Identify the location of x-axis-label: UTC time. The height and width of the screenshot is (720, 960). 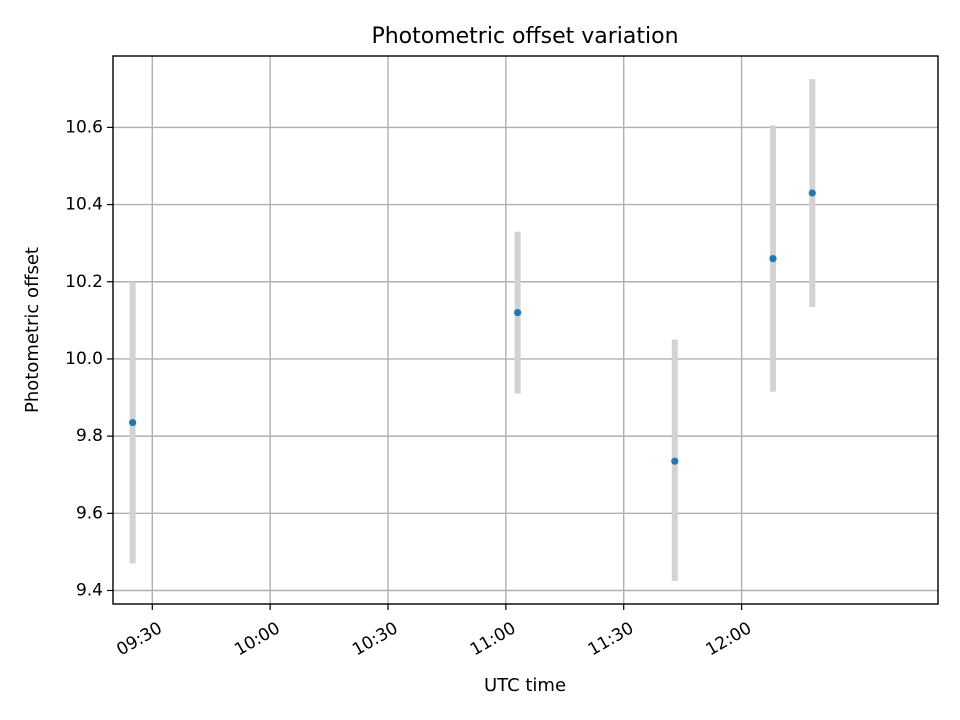
(525, 685).